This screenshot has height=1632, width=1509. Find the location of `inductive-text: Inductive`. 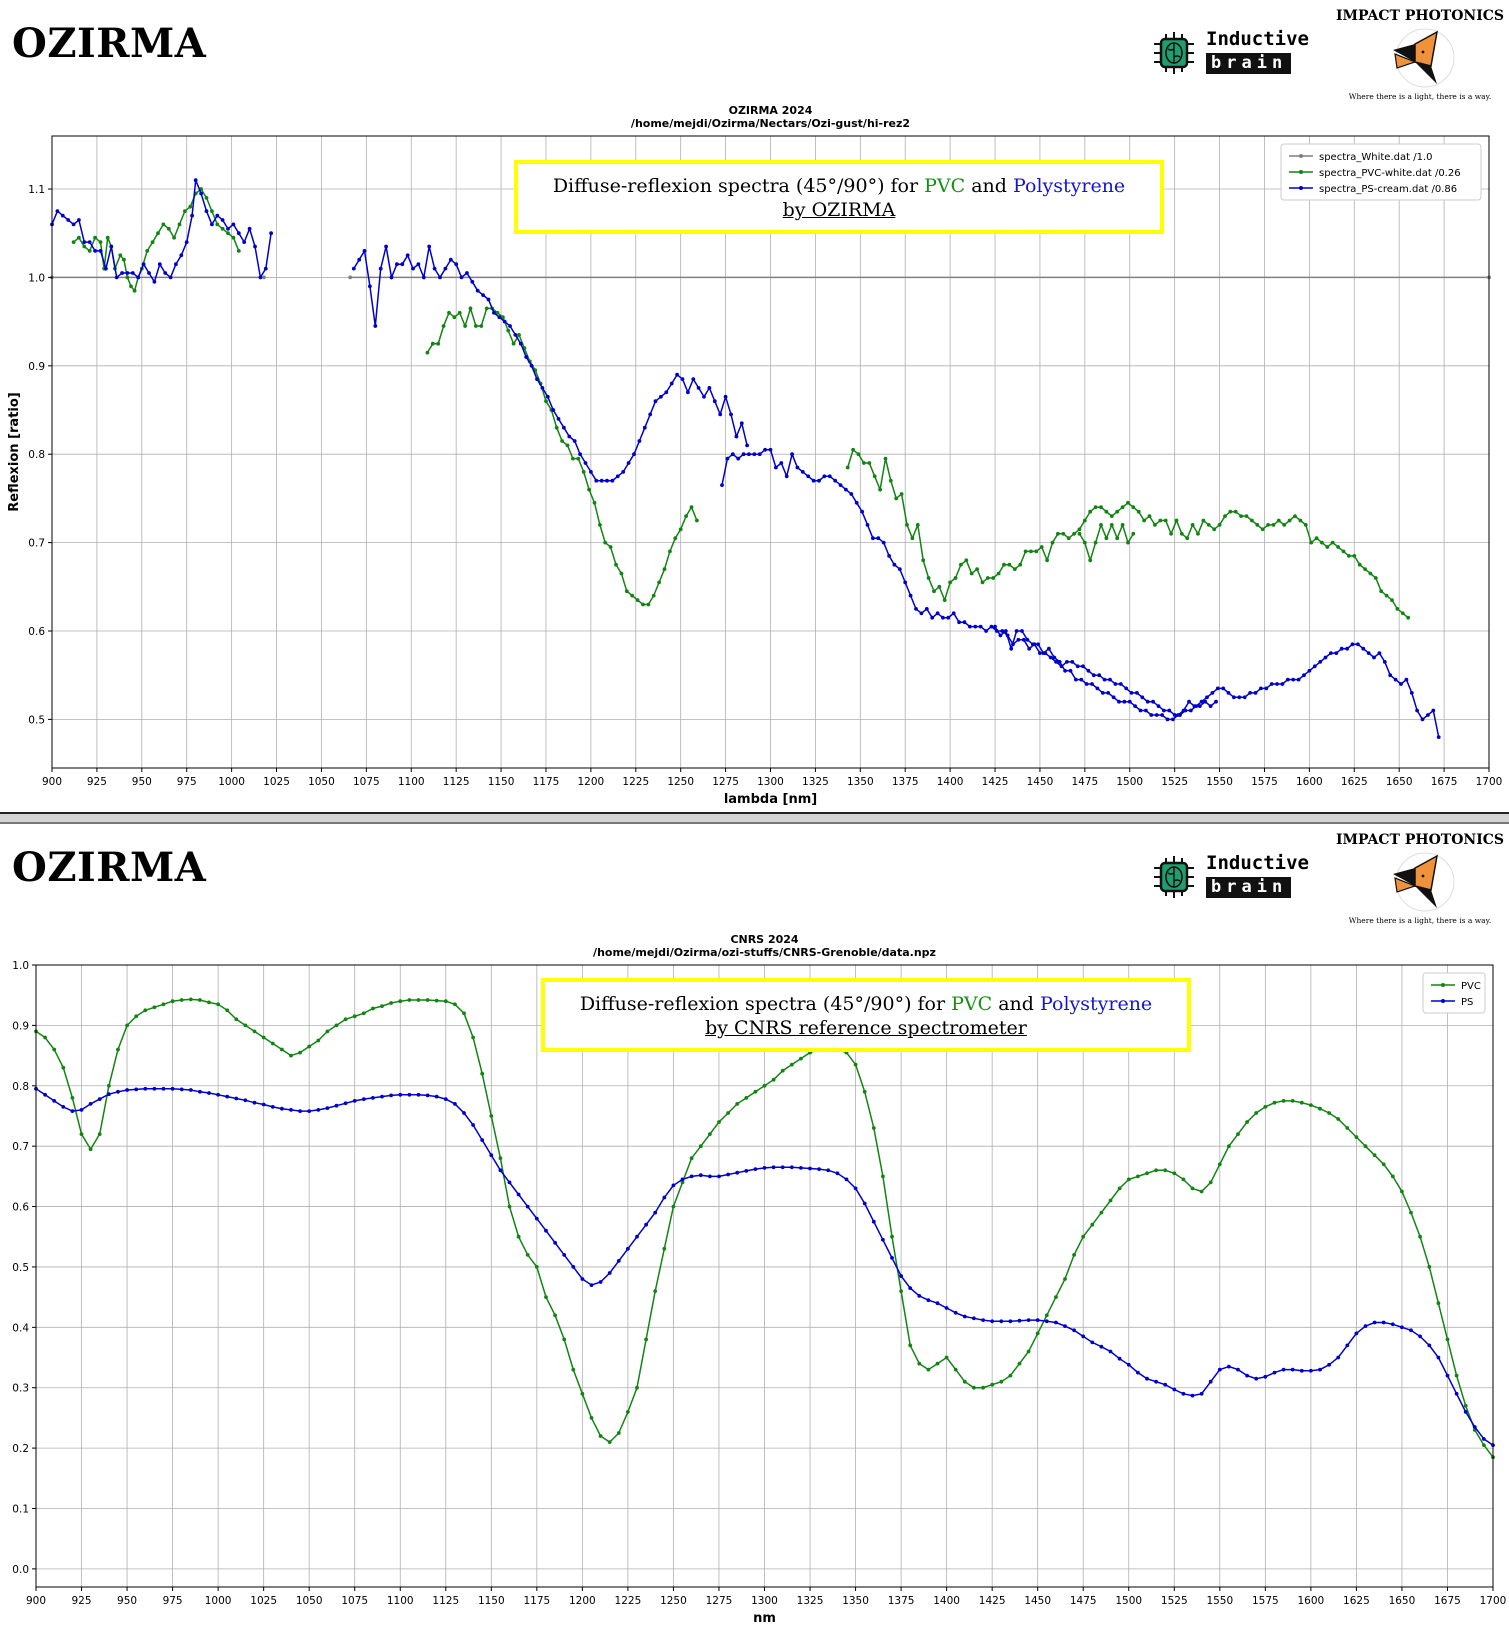

inductive-text: Inductive is located at coordinates (1257, 863).